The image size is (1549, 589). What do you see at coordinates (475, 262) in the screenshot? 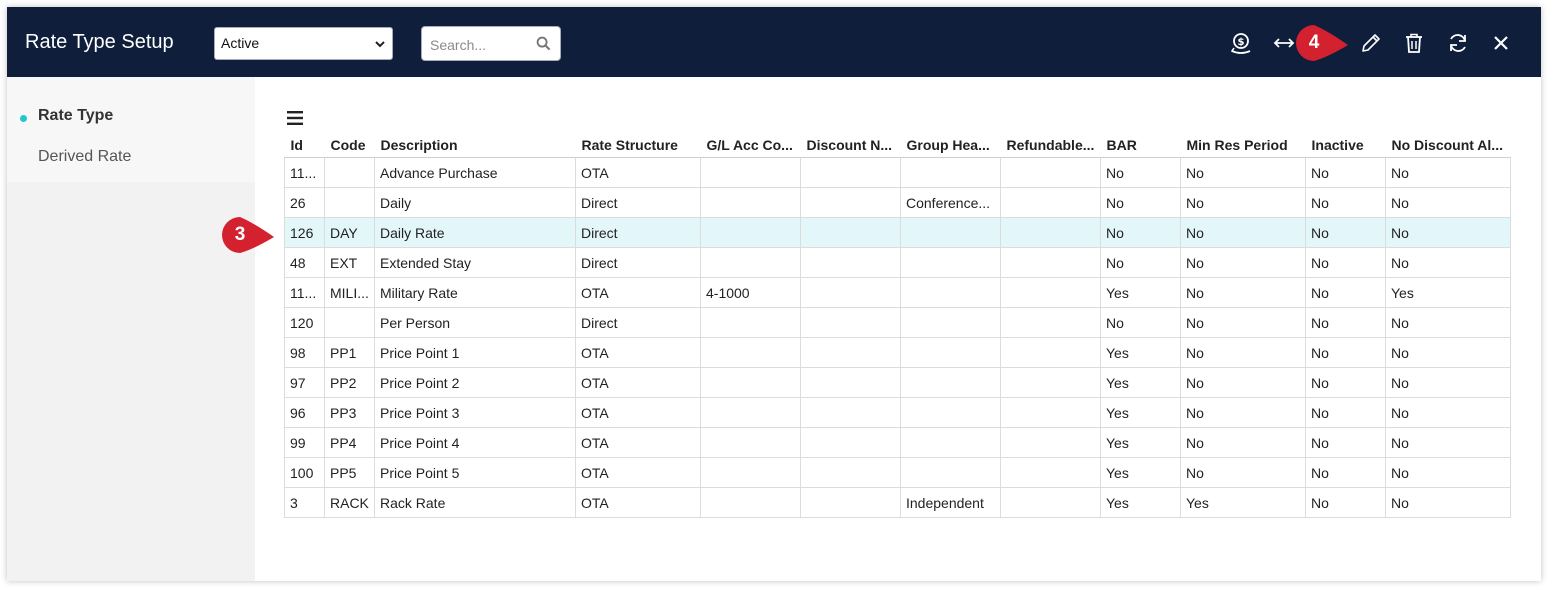
I see `table-cell: Extended Stay` at bounding box center [475, 262].